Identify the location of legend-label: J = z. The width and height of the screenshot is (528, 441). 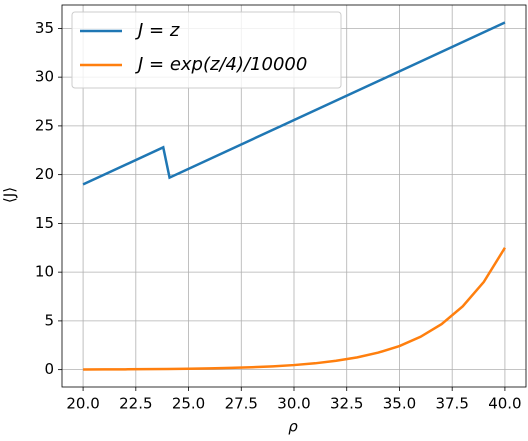
(157, 30).